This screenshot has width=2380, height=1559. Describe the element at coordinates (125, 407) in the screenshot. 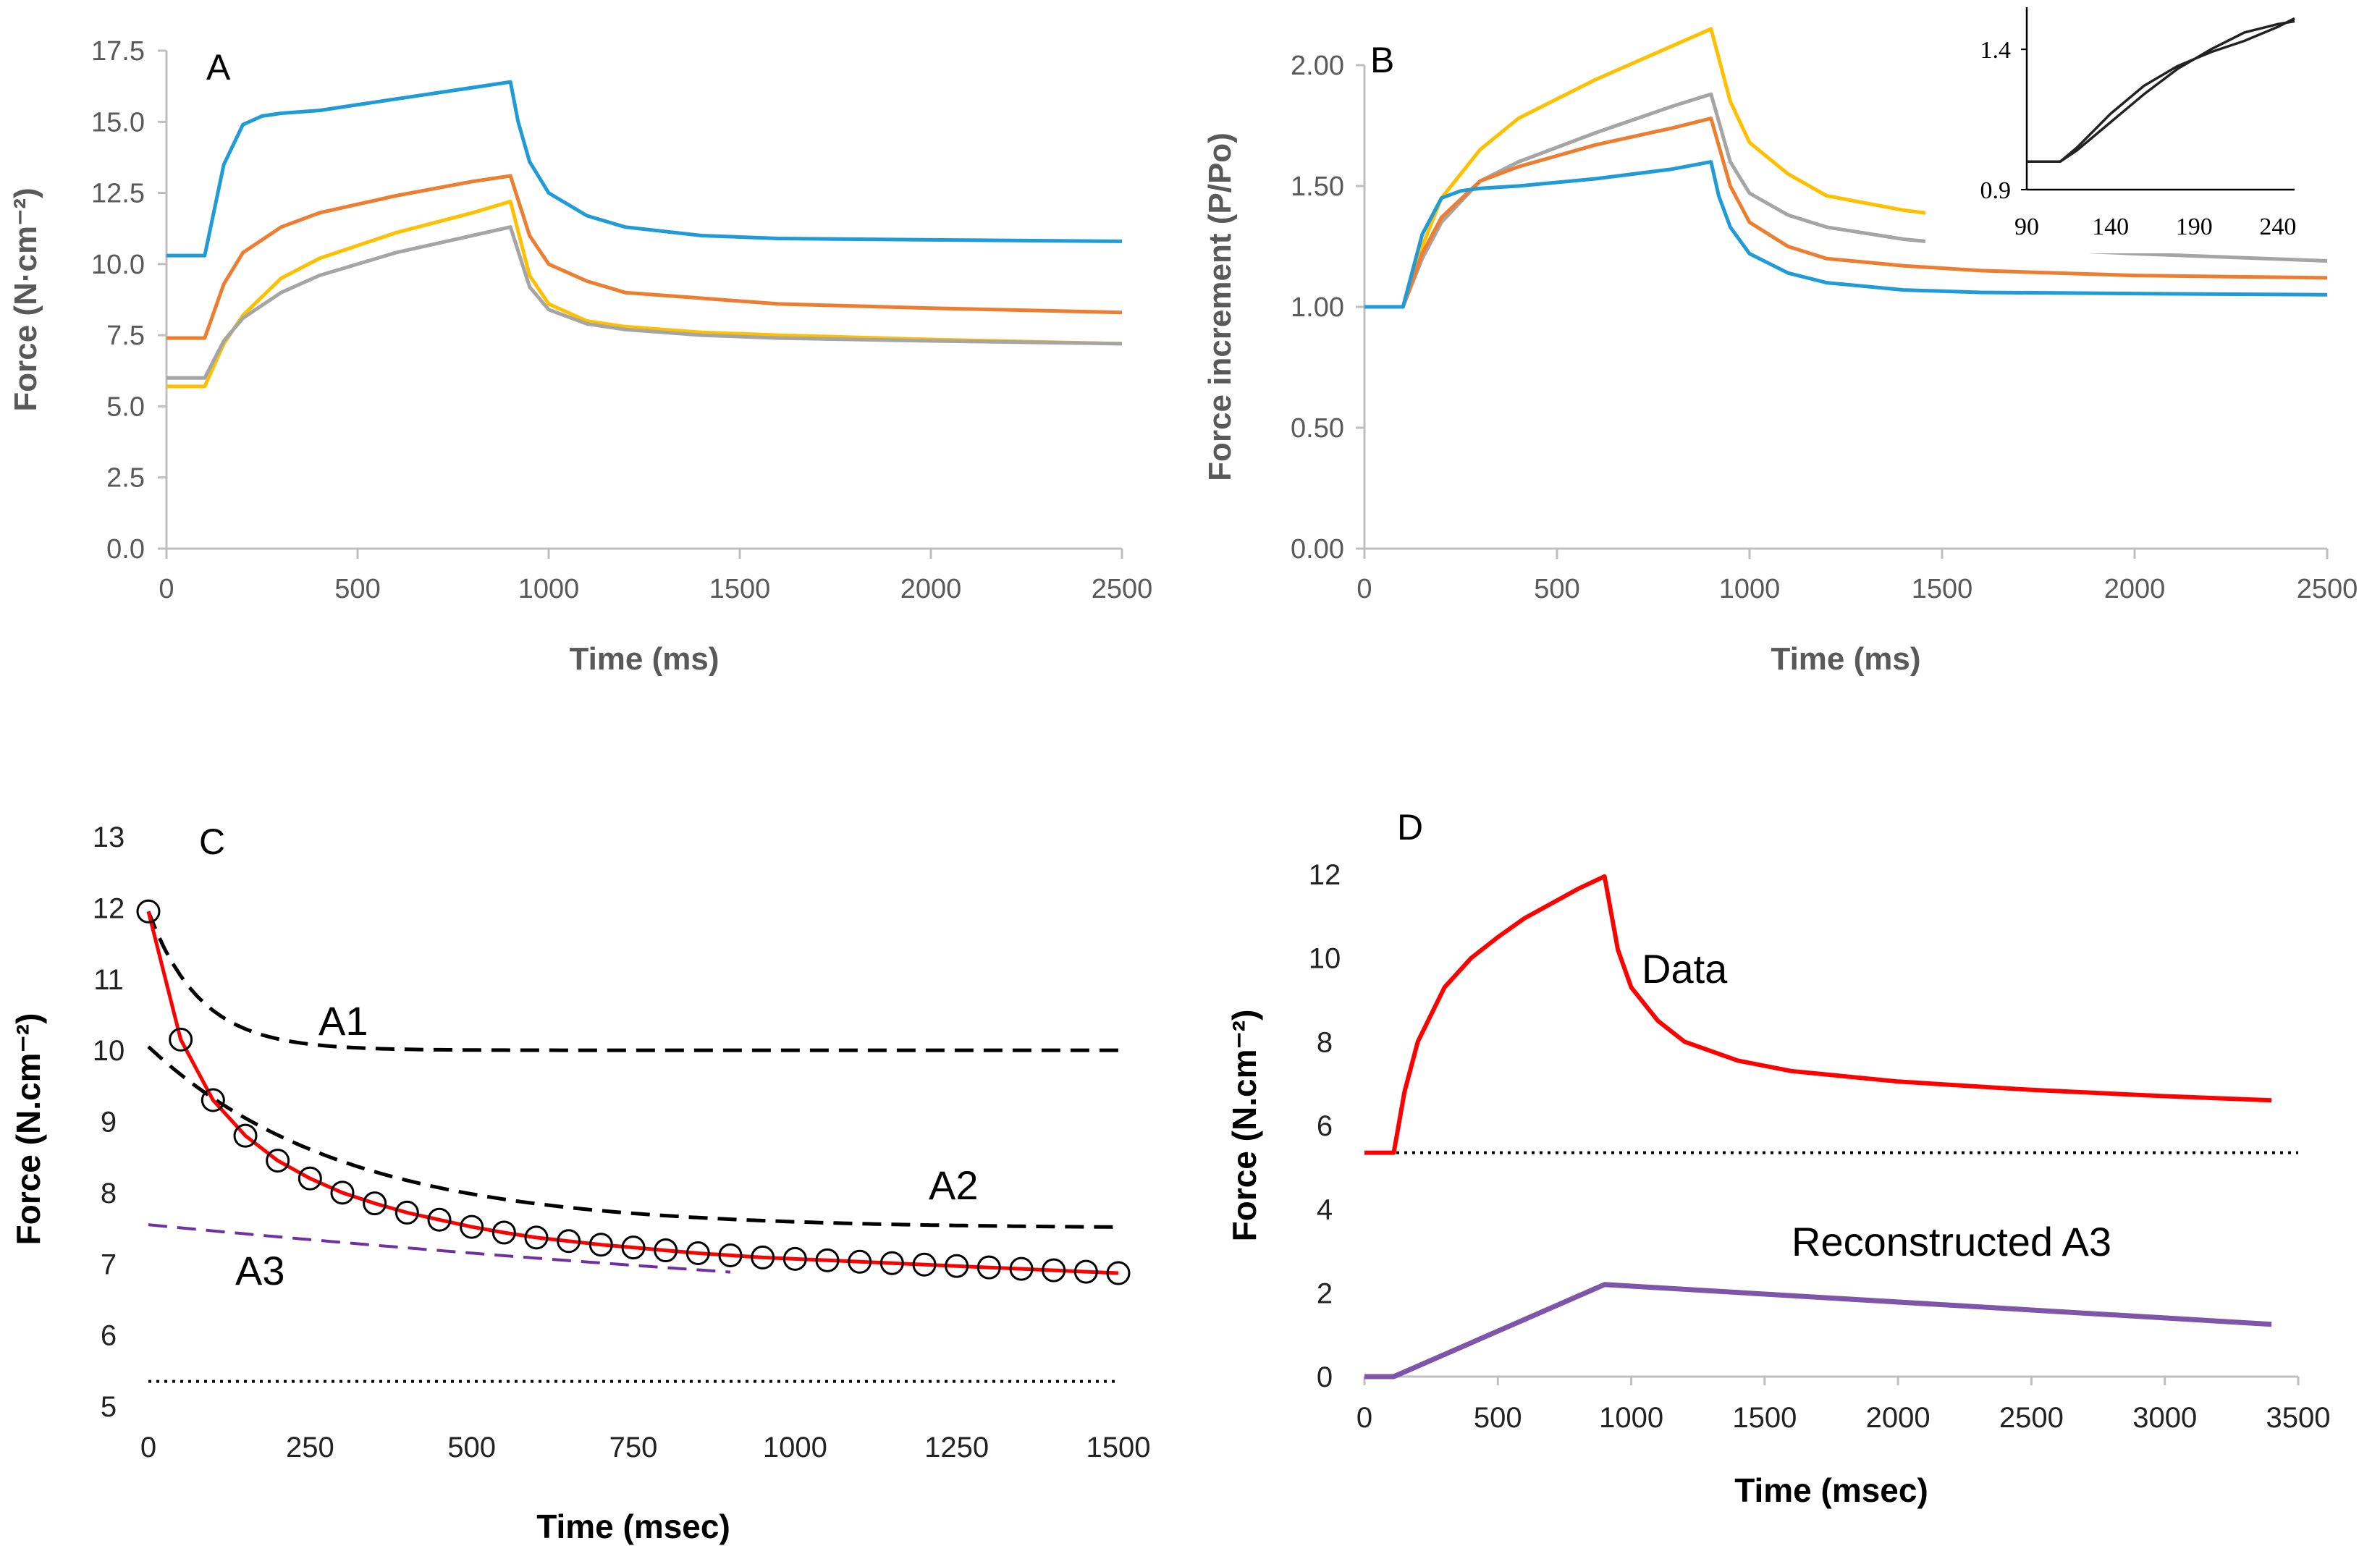

I see `y-tick-label: 5.0` at that location.